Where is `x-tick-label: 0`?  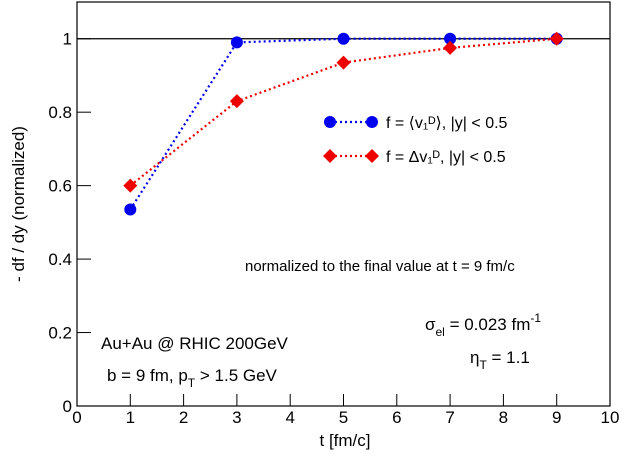 x-tick-label: 0 is located at coordinates (76, 417).